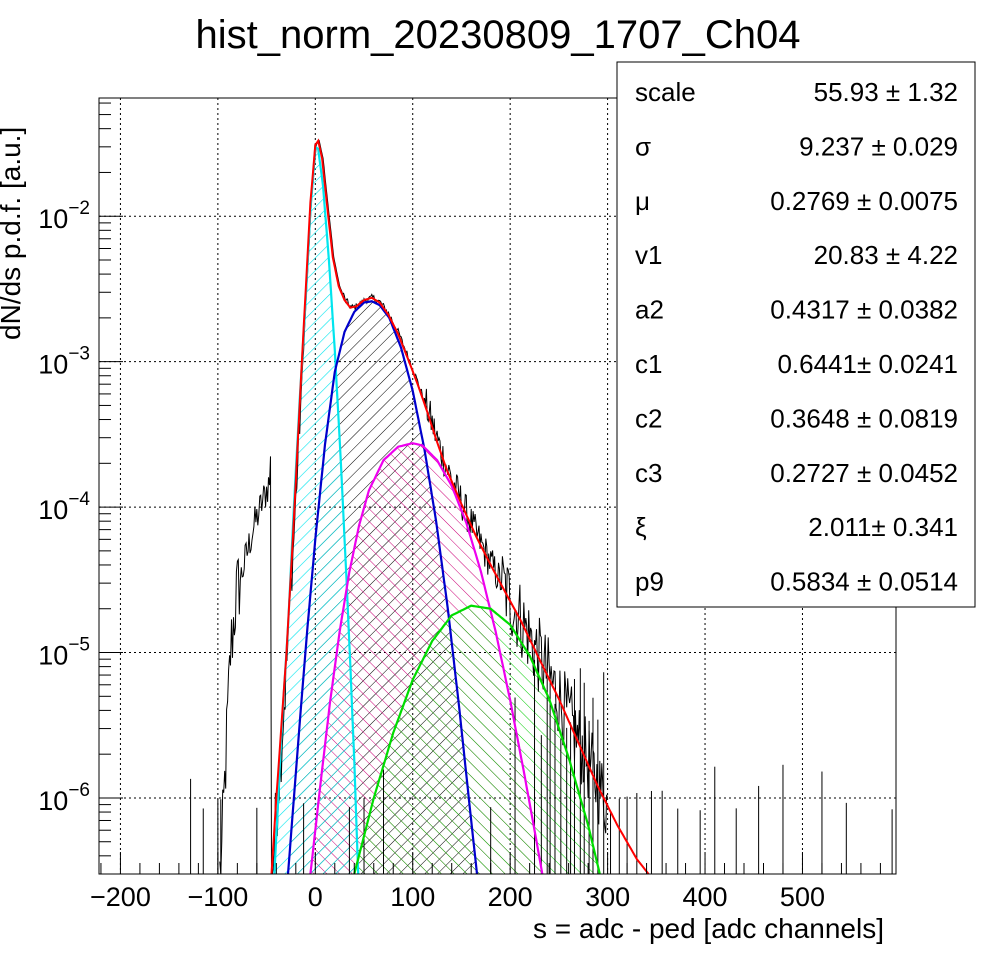 The height and width of the screenshot is (972, 996). Describe the element at coordinates (642, 201) in the screenshot. I see `stat-name-2: μ` at that location.